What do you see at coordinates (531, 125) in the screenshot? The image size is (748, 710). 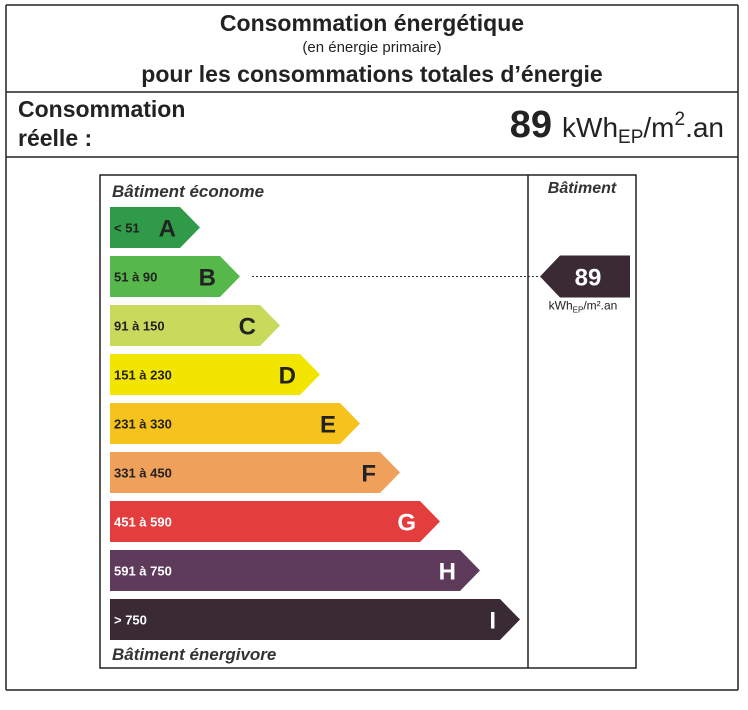 I see `consumption-value: 89` at bounding box center [531, 125].